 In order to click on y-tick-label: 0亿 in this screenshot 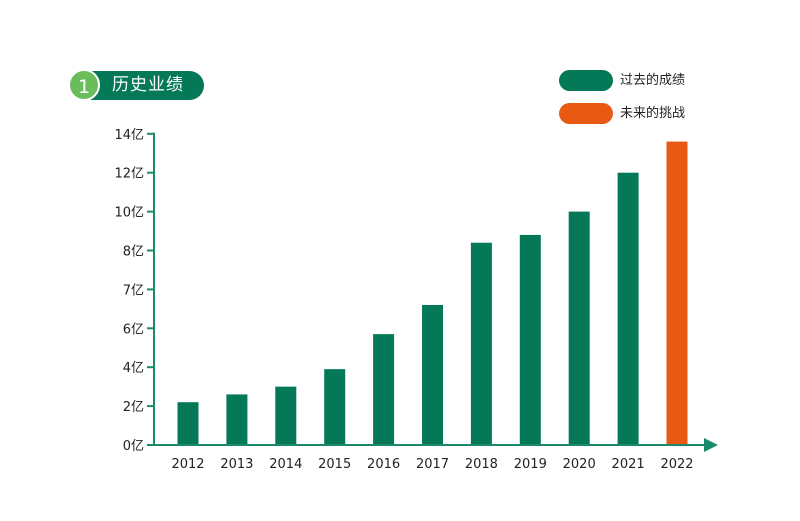, I will do `click(133, 446)`.